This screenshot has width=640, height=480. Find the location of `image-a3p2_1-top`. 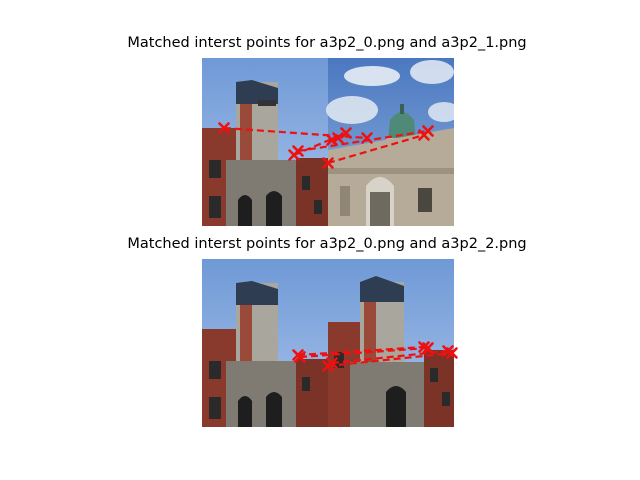

image-a3p2_1-top is located at coordinates (390, 142).